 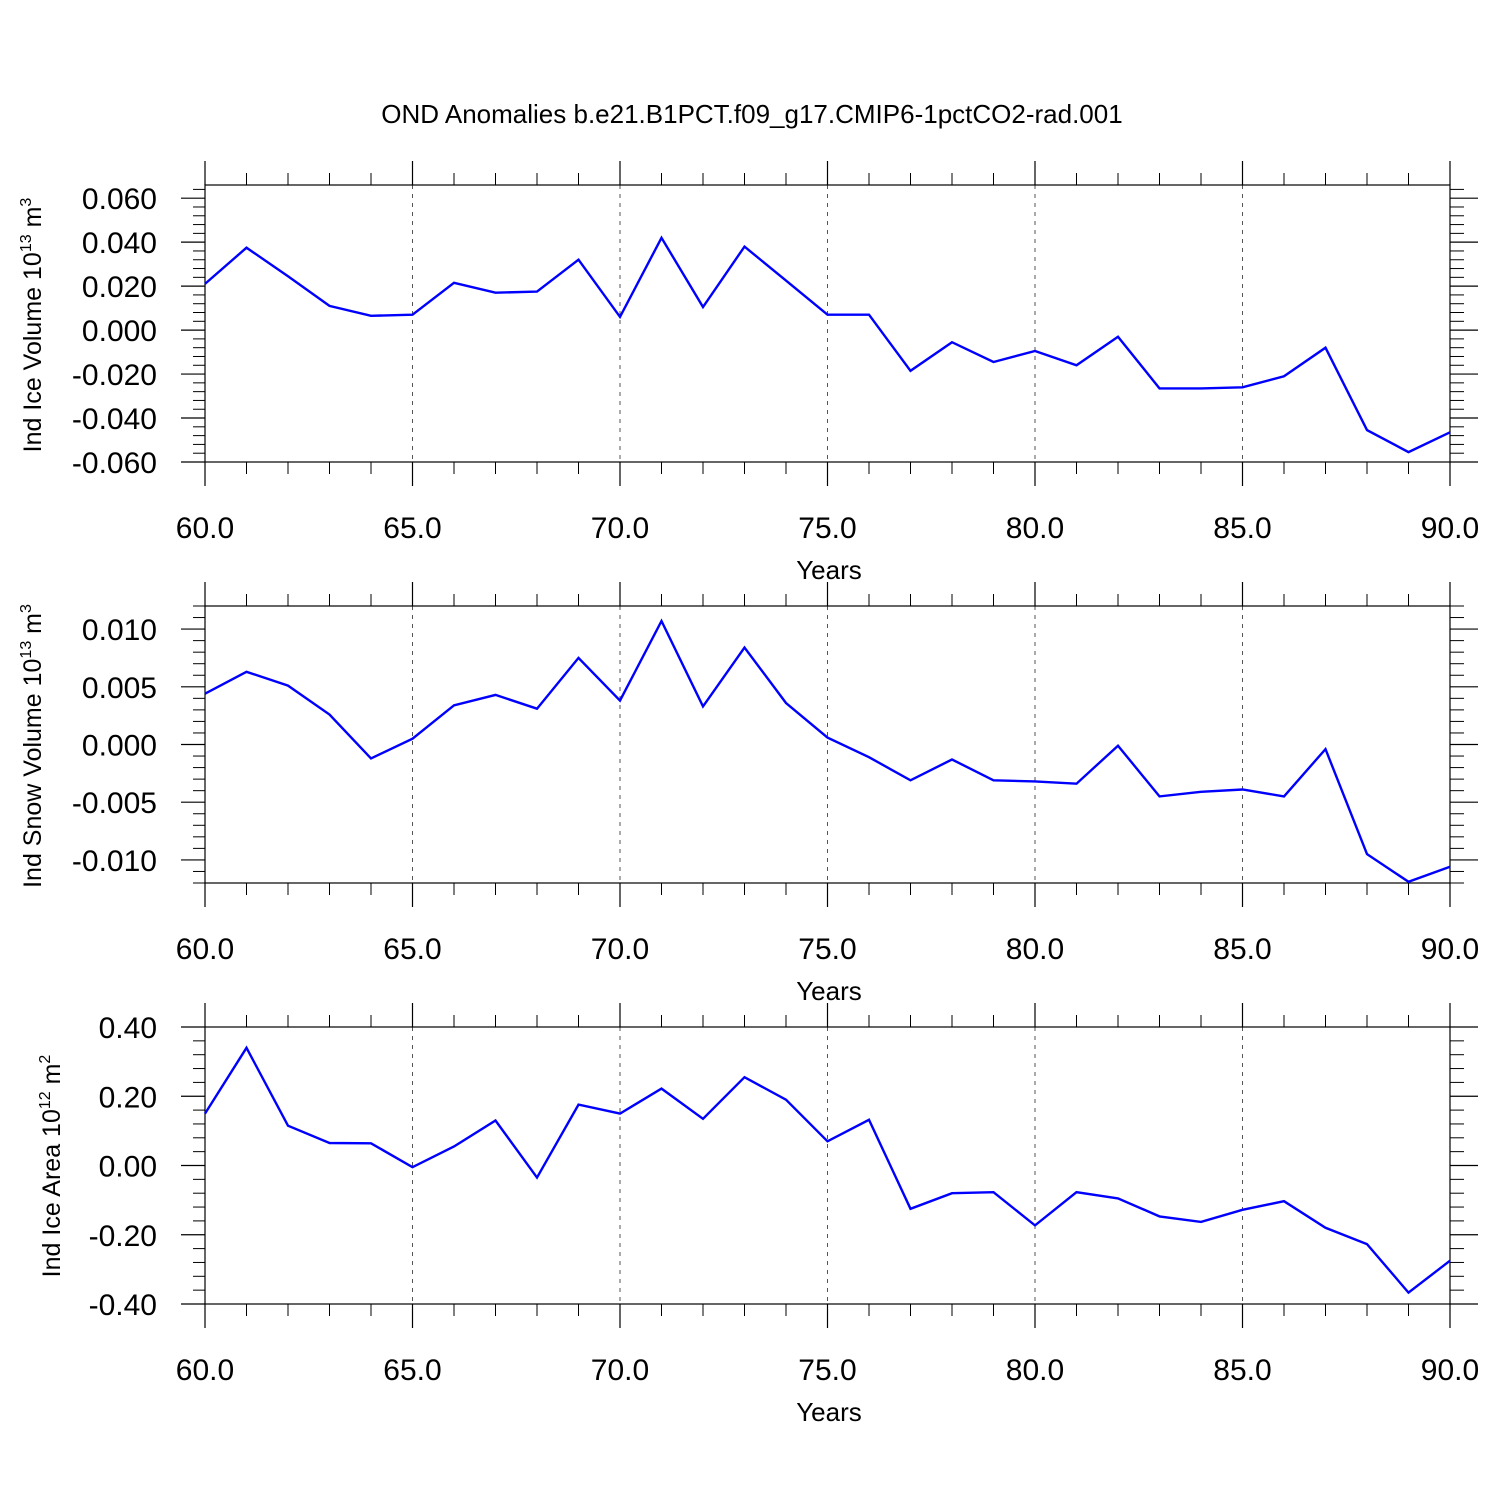 I want to click on y-tick-label: 0.20, so click(x=128, y=1097).